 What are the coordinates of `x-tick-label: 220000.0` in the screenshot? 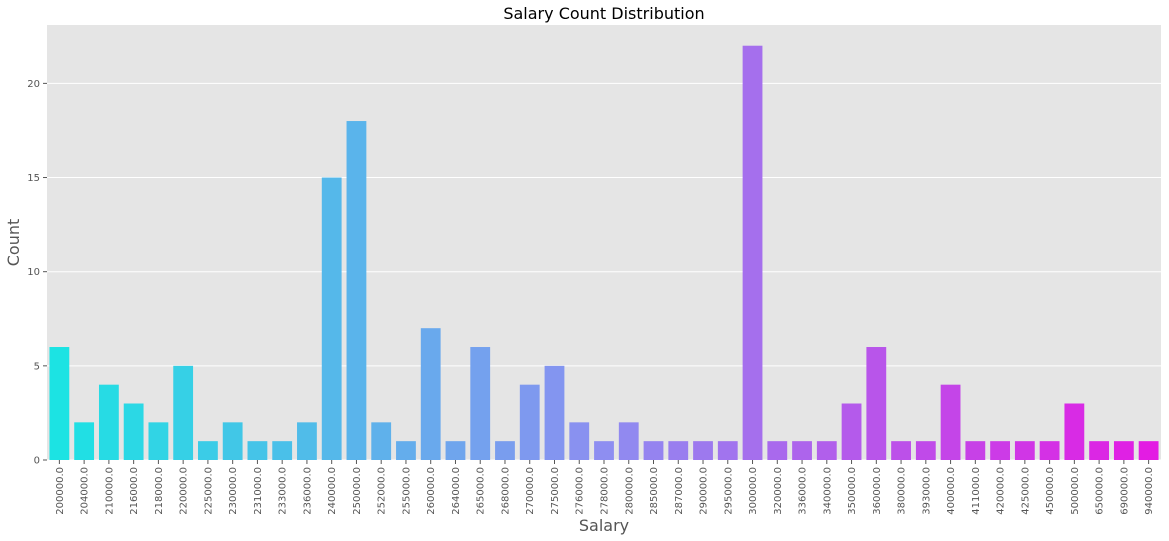 It's located at (184, 491).